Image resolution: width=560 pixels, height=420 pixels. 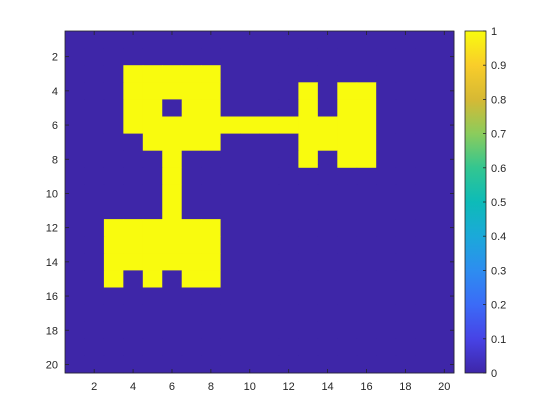 What do you see at coordinates (55, 92) in the screenshot?
I see `y-tick-label: 4` at bounding box center [55, 92].